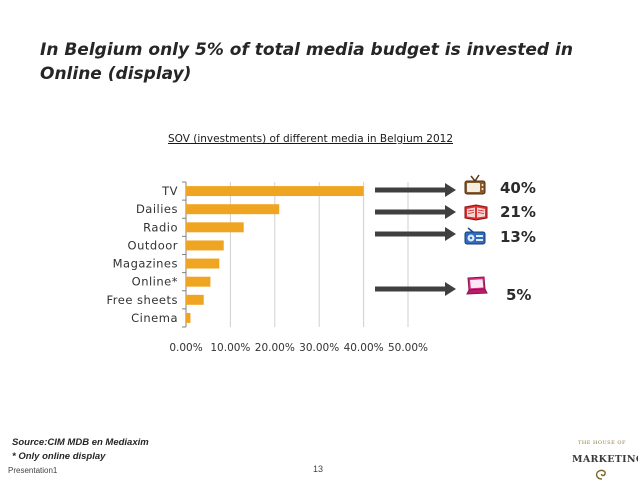 Image resolution: width=638 pixels, height=484 pixels. Describe the element at coordinates (185, 348) in the screenshot. I see `x-tick-label: 0.00%` at that location.